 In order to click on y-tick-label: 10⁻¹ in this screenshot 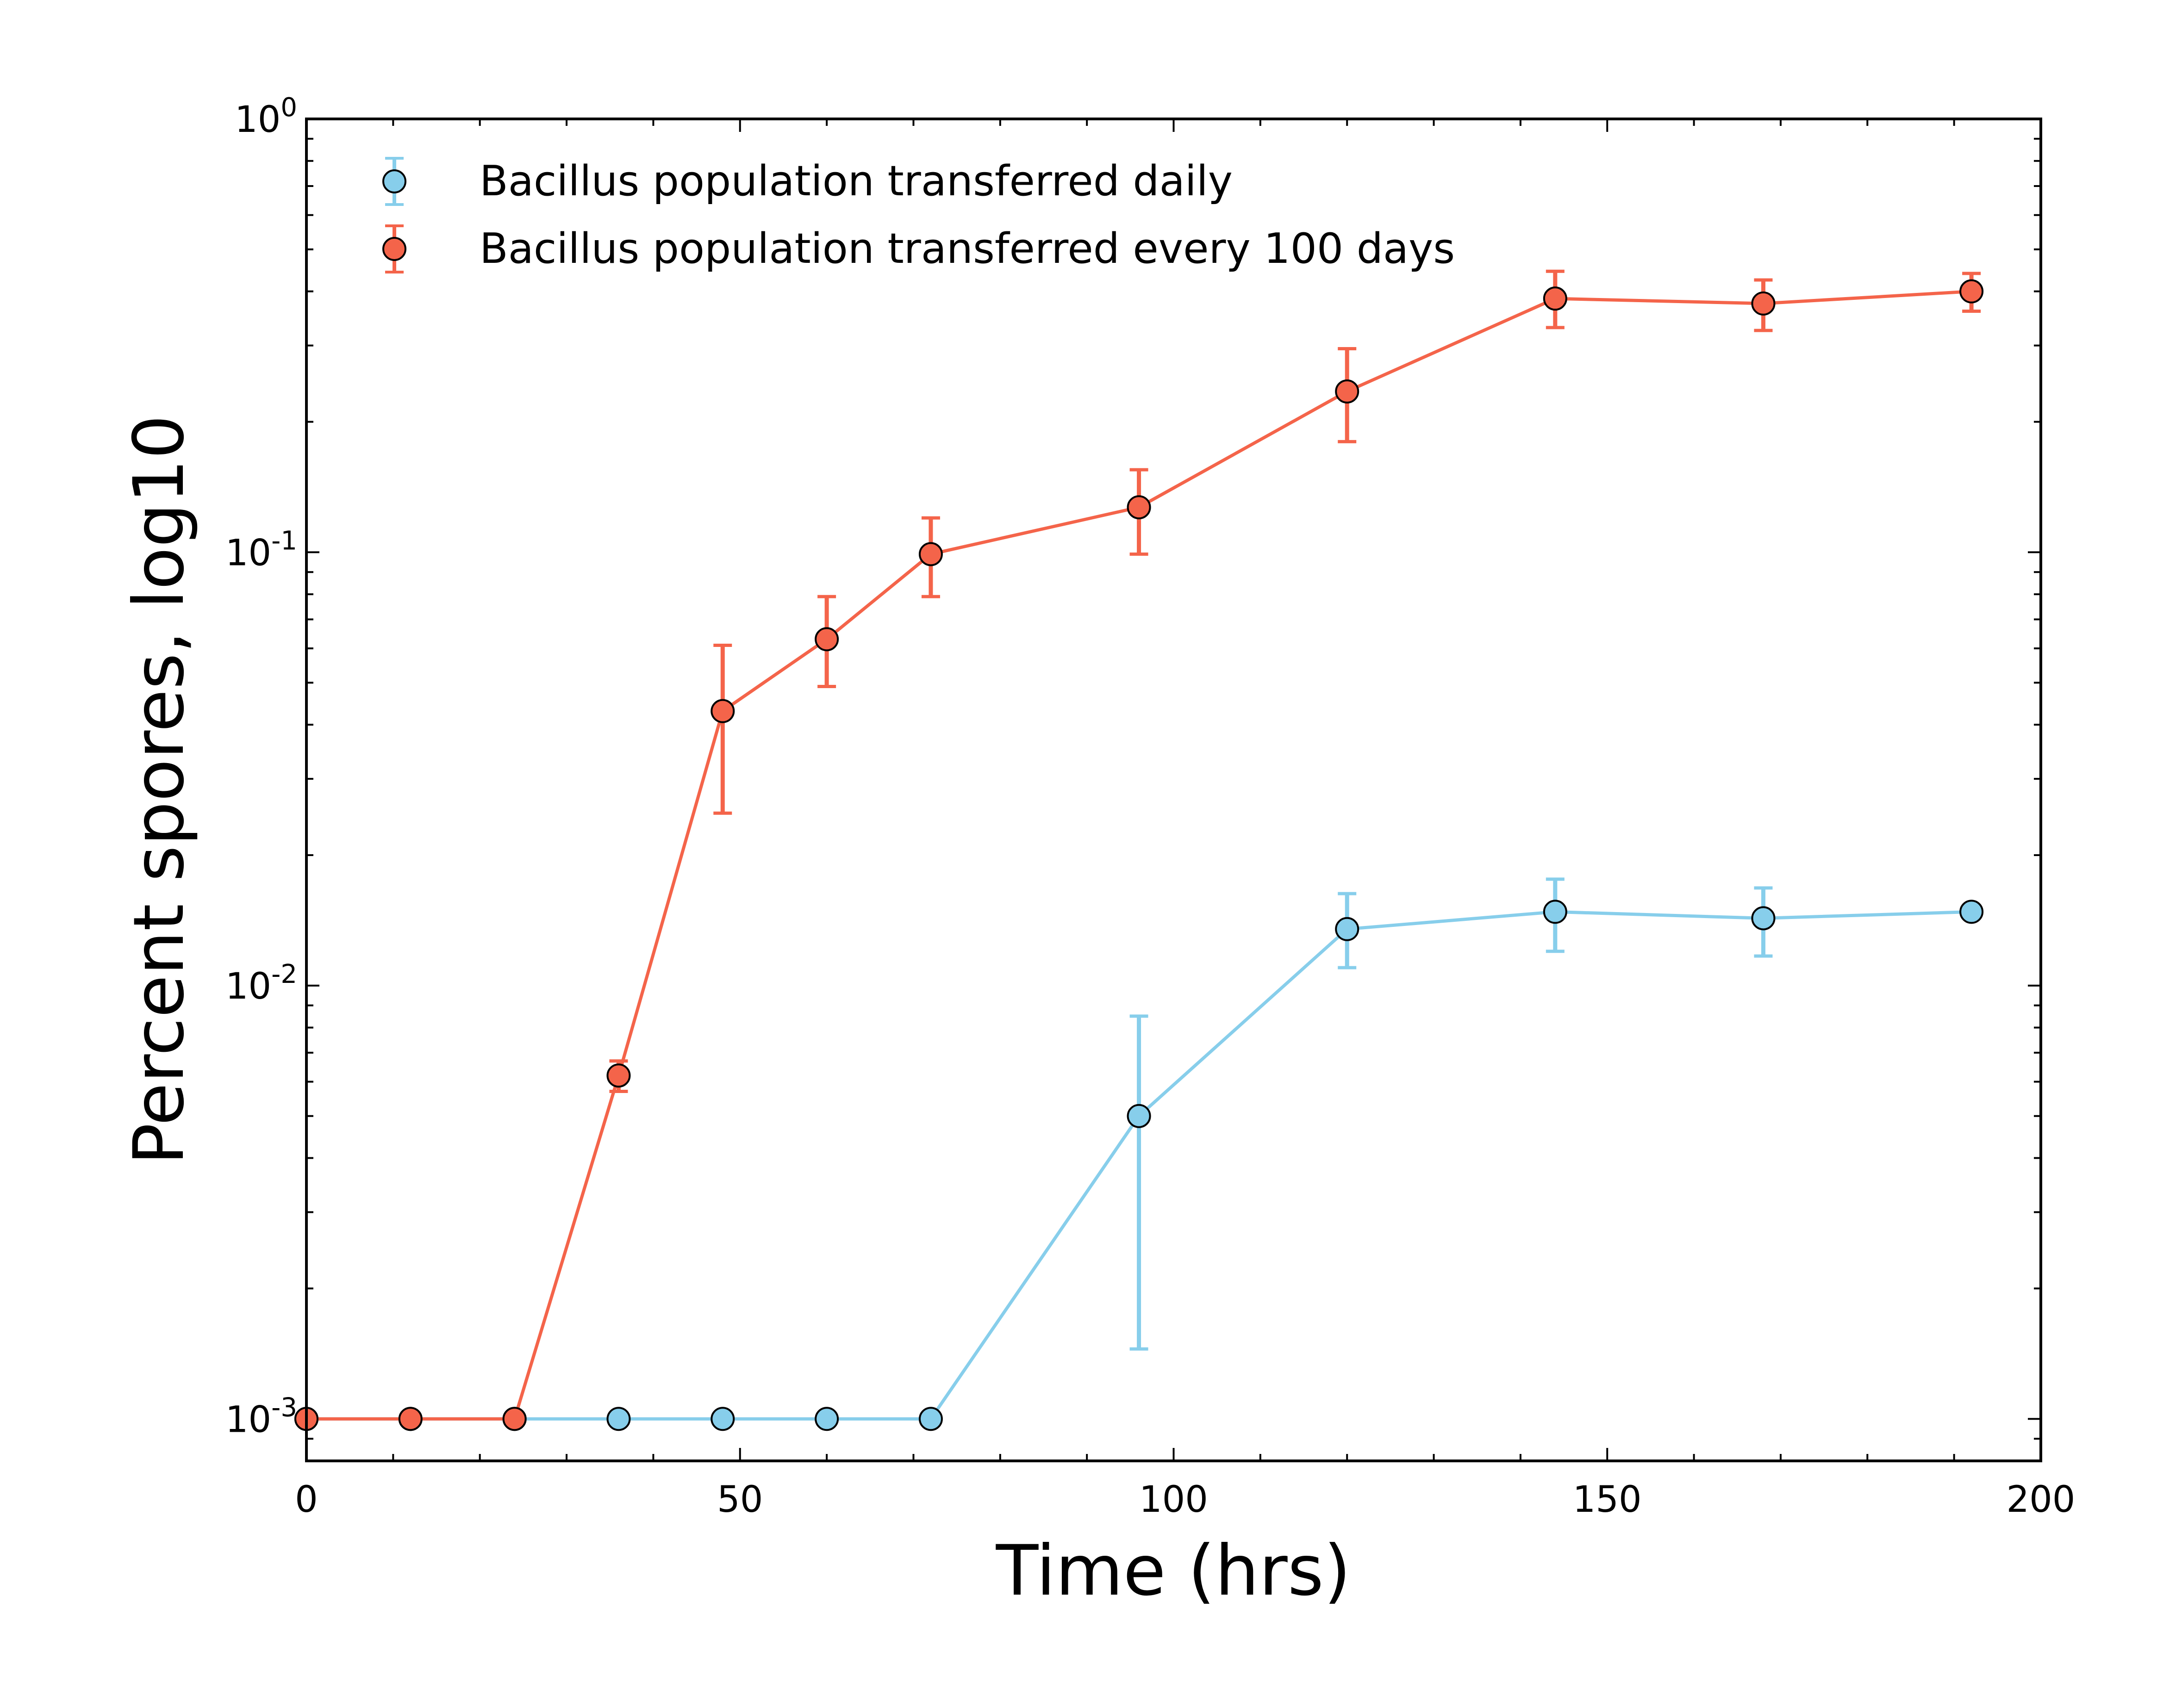, I will do `click(261, 550)`.